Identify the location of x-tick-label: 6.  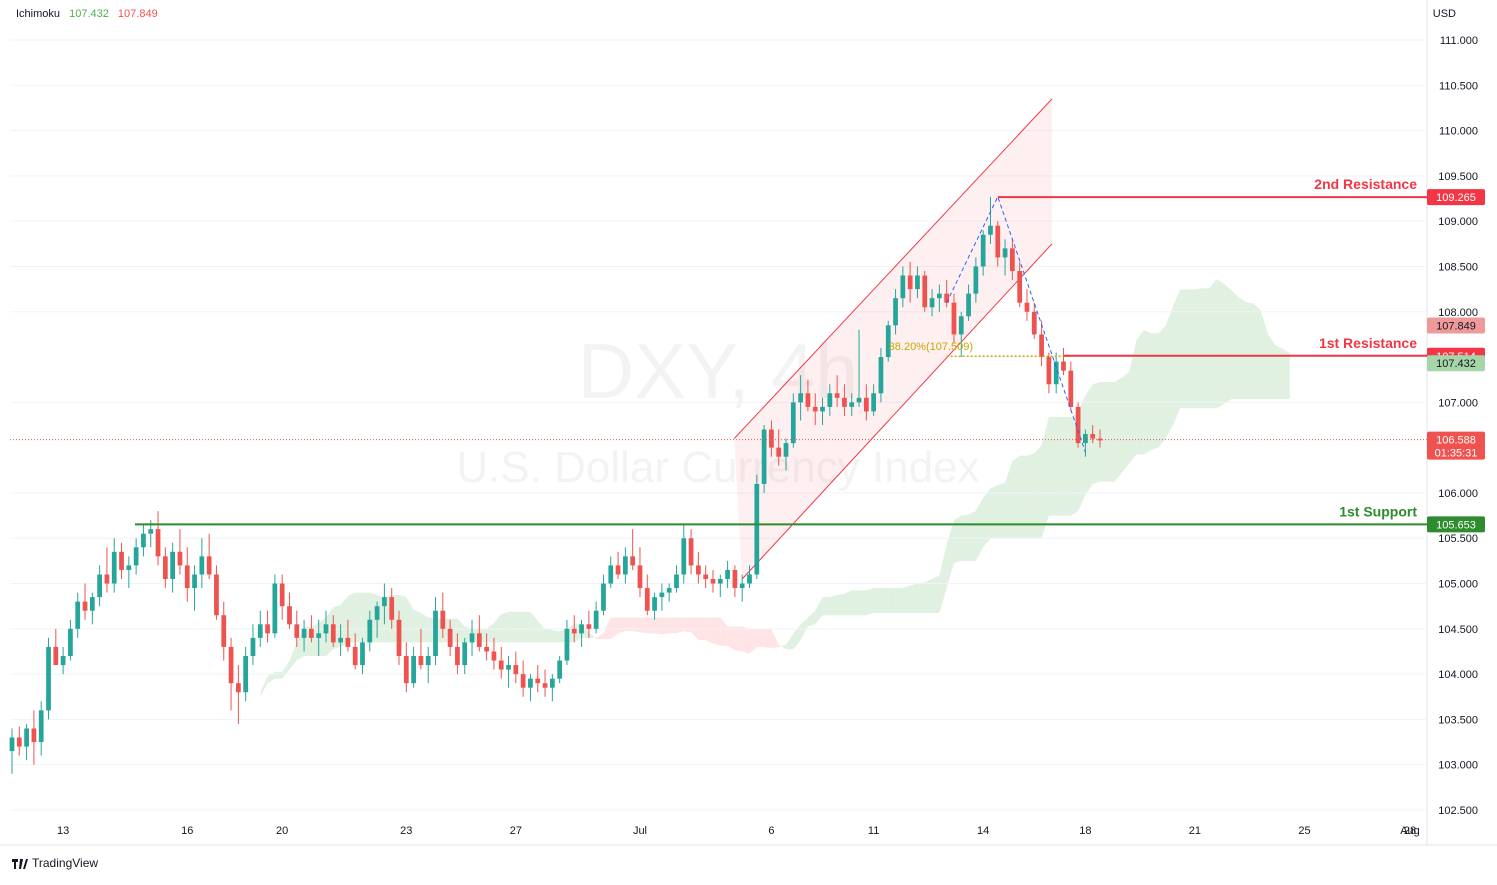
(771, 831).